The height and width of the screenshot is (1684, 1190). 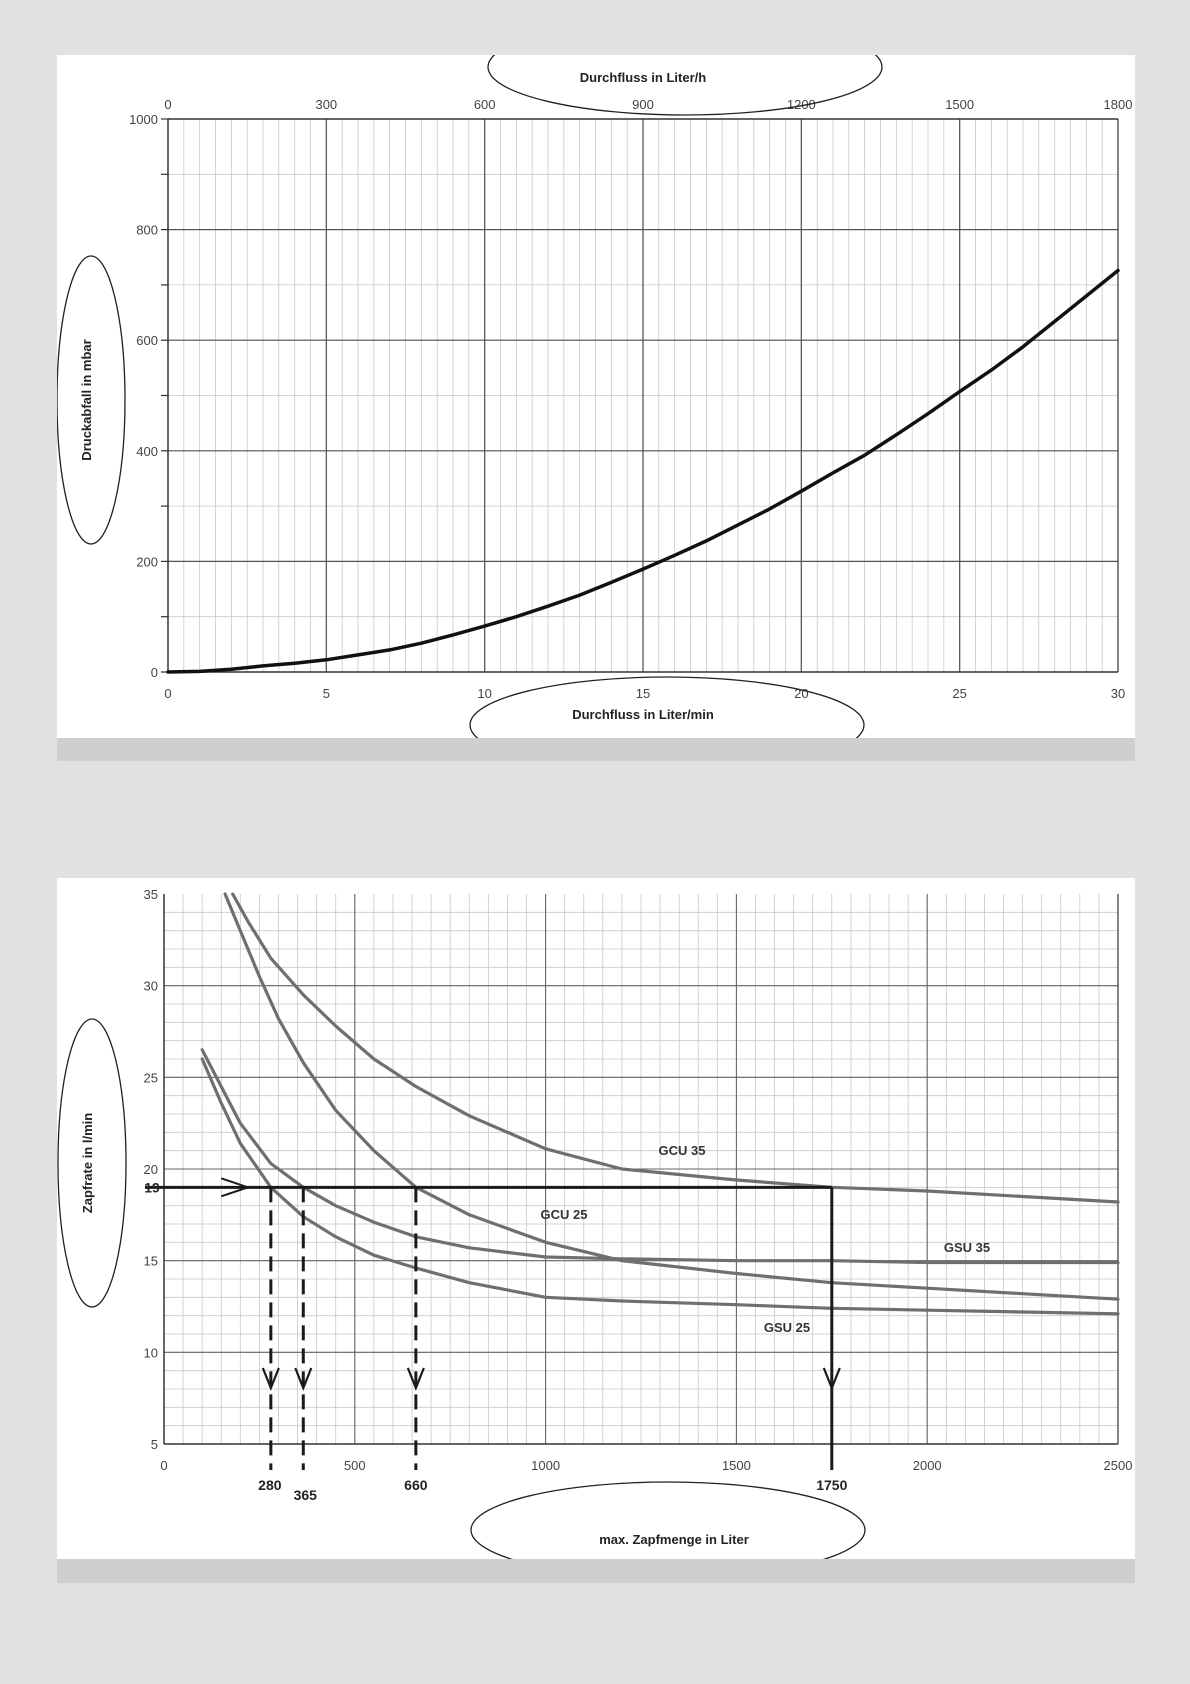 What do you see at coordinates (1118, 104) in the screenshot?
I see `x2-tick-label: 1800` at bounding box center [1118, 104].